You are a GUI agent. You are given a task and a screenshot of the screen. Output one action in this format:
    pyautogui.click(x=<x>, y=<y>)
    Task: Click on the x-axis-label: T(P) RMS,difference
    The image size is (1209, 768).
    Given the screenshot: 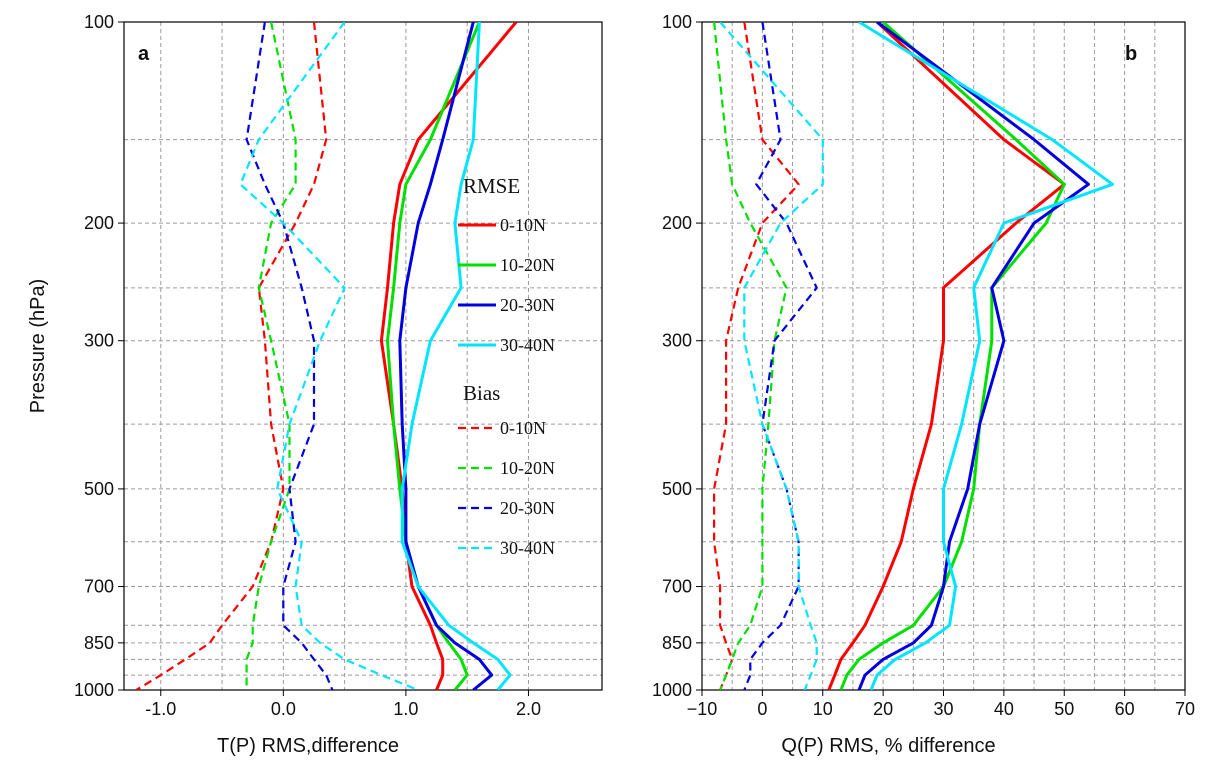 What is the action you would take?
    pyautogui.click(x=308, y=746)
    